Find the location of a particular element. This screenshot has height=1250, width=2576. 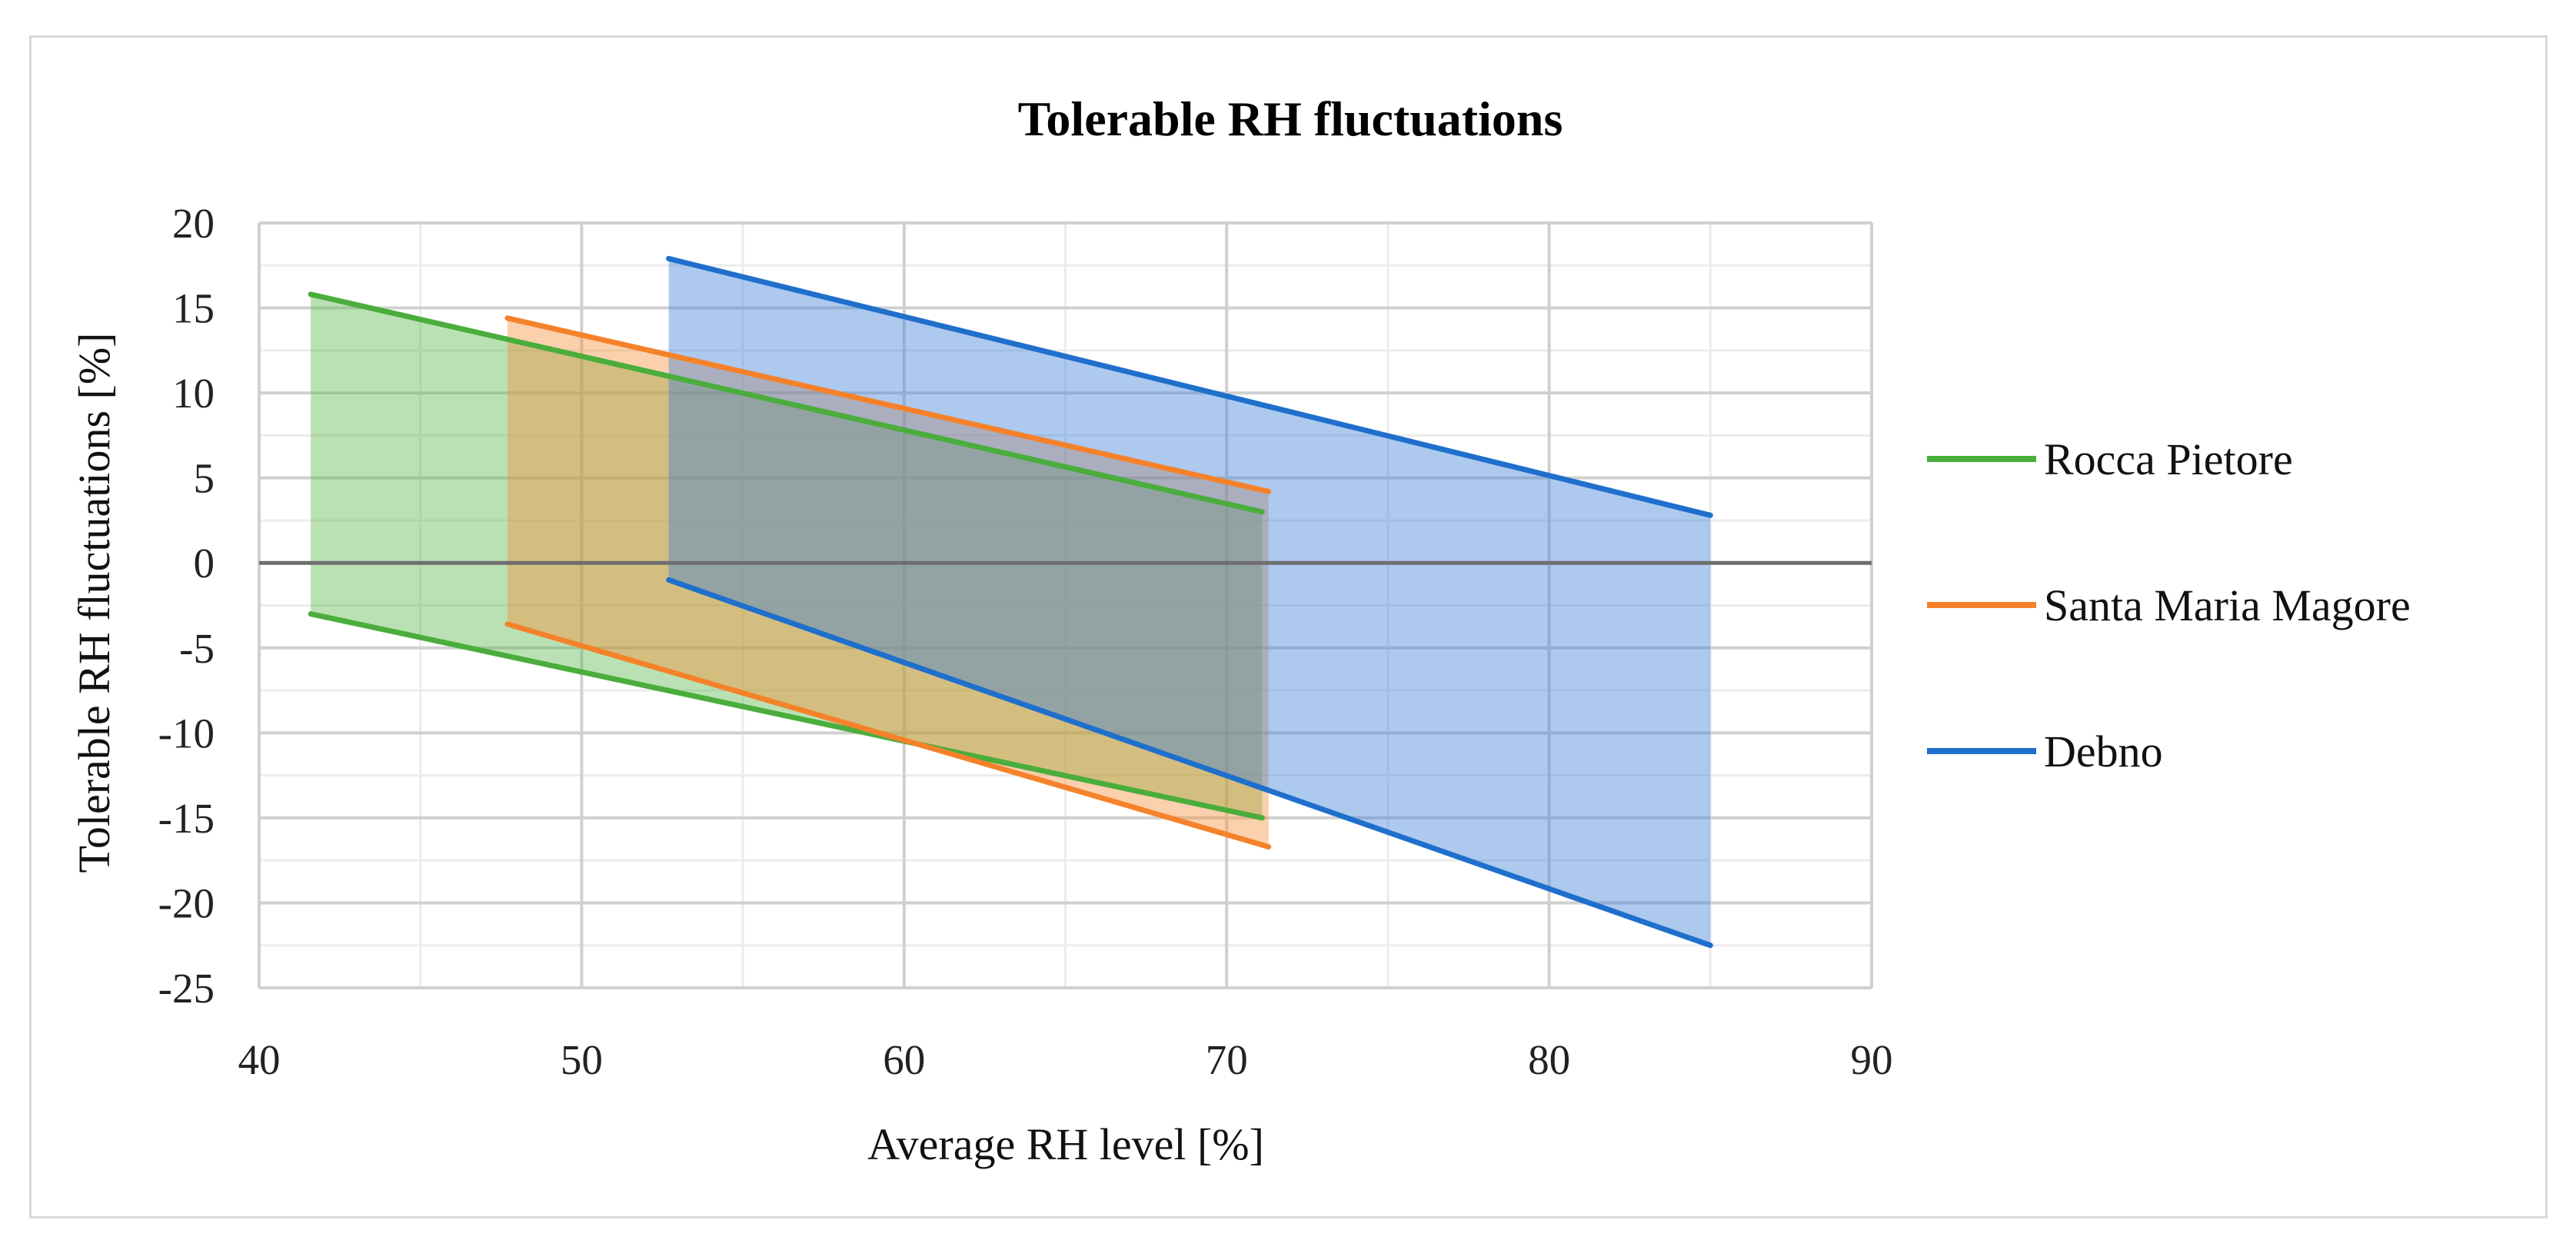

lower-line-debno is located at coordinates (1189, 763).